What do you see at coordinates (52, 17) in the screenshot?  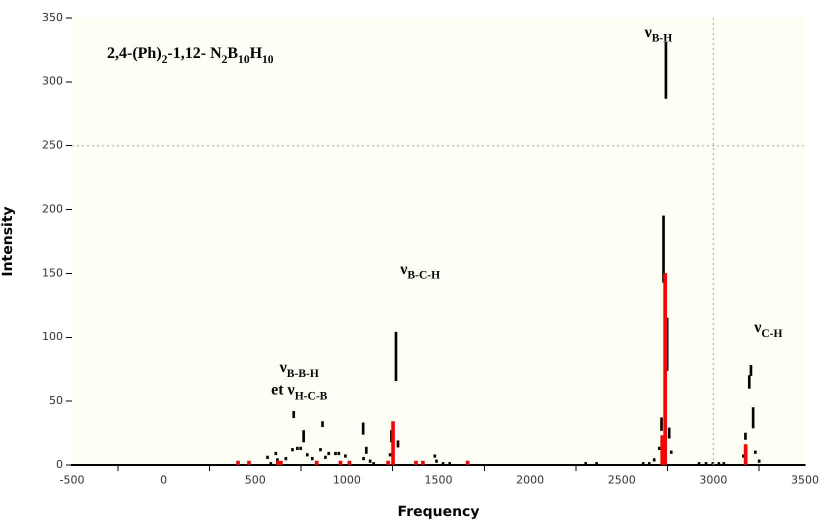 I see `y-tick-label: 350` at bounding box center [52, 17].